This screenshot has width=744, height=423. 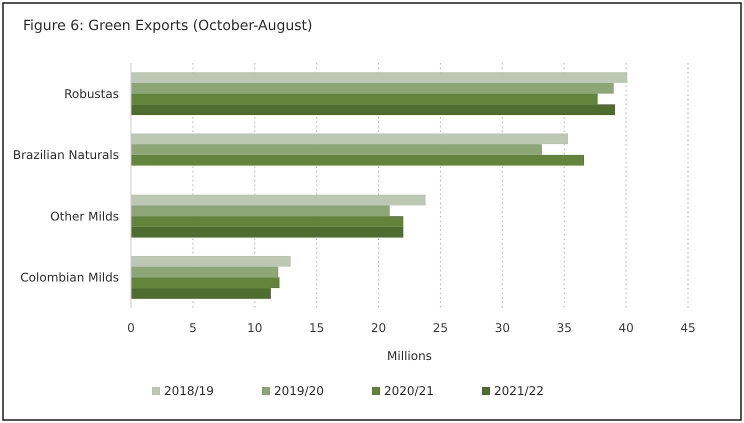 I want to click on legend-label: 2018/19, so click(x=189, y=391).